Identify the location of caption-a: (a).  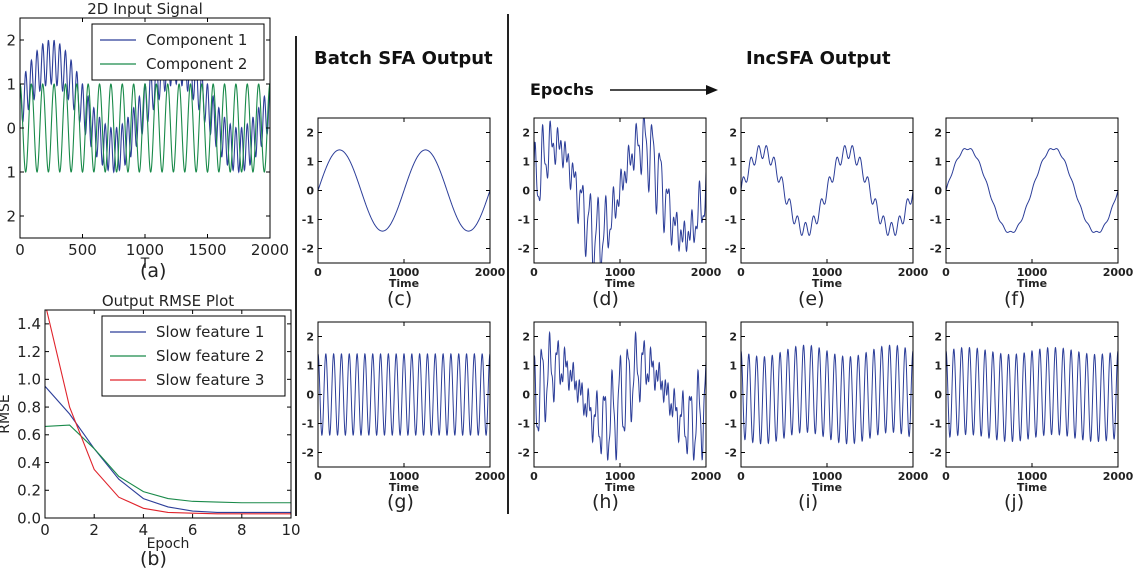
(153, 271).